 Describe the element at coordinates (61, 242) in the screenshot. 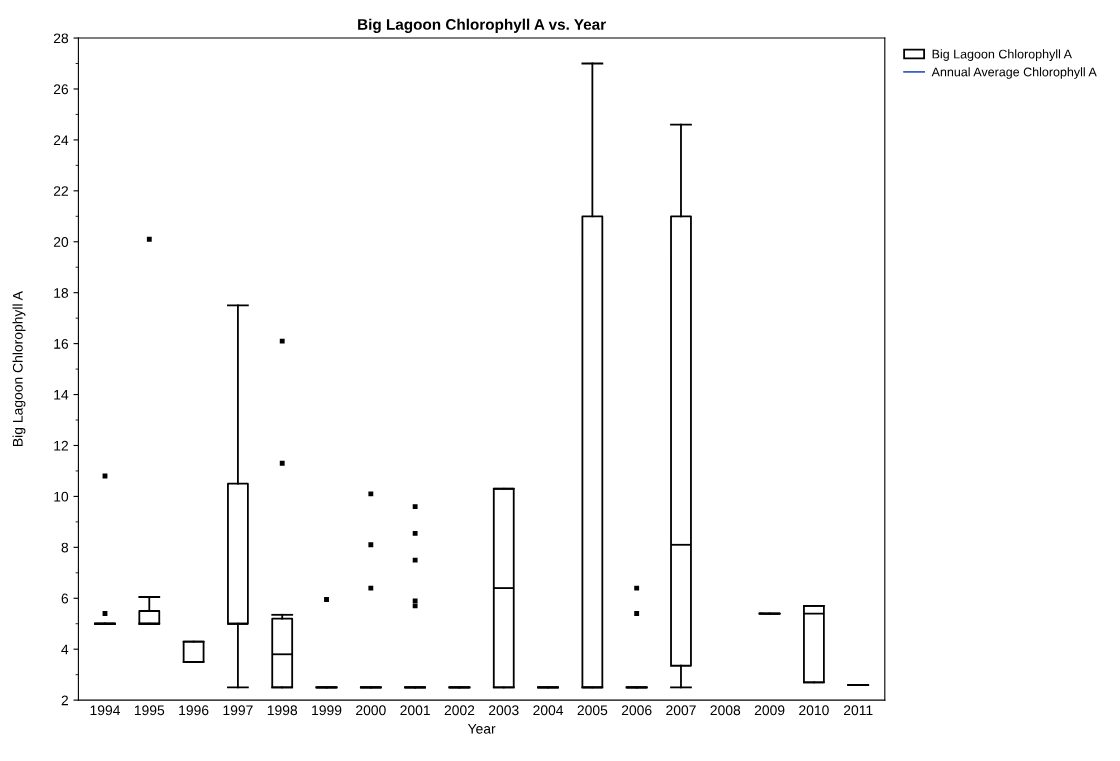

I see `y-tick-label: 20` at that location.